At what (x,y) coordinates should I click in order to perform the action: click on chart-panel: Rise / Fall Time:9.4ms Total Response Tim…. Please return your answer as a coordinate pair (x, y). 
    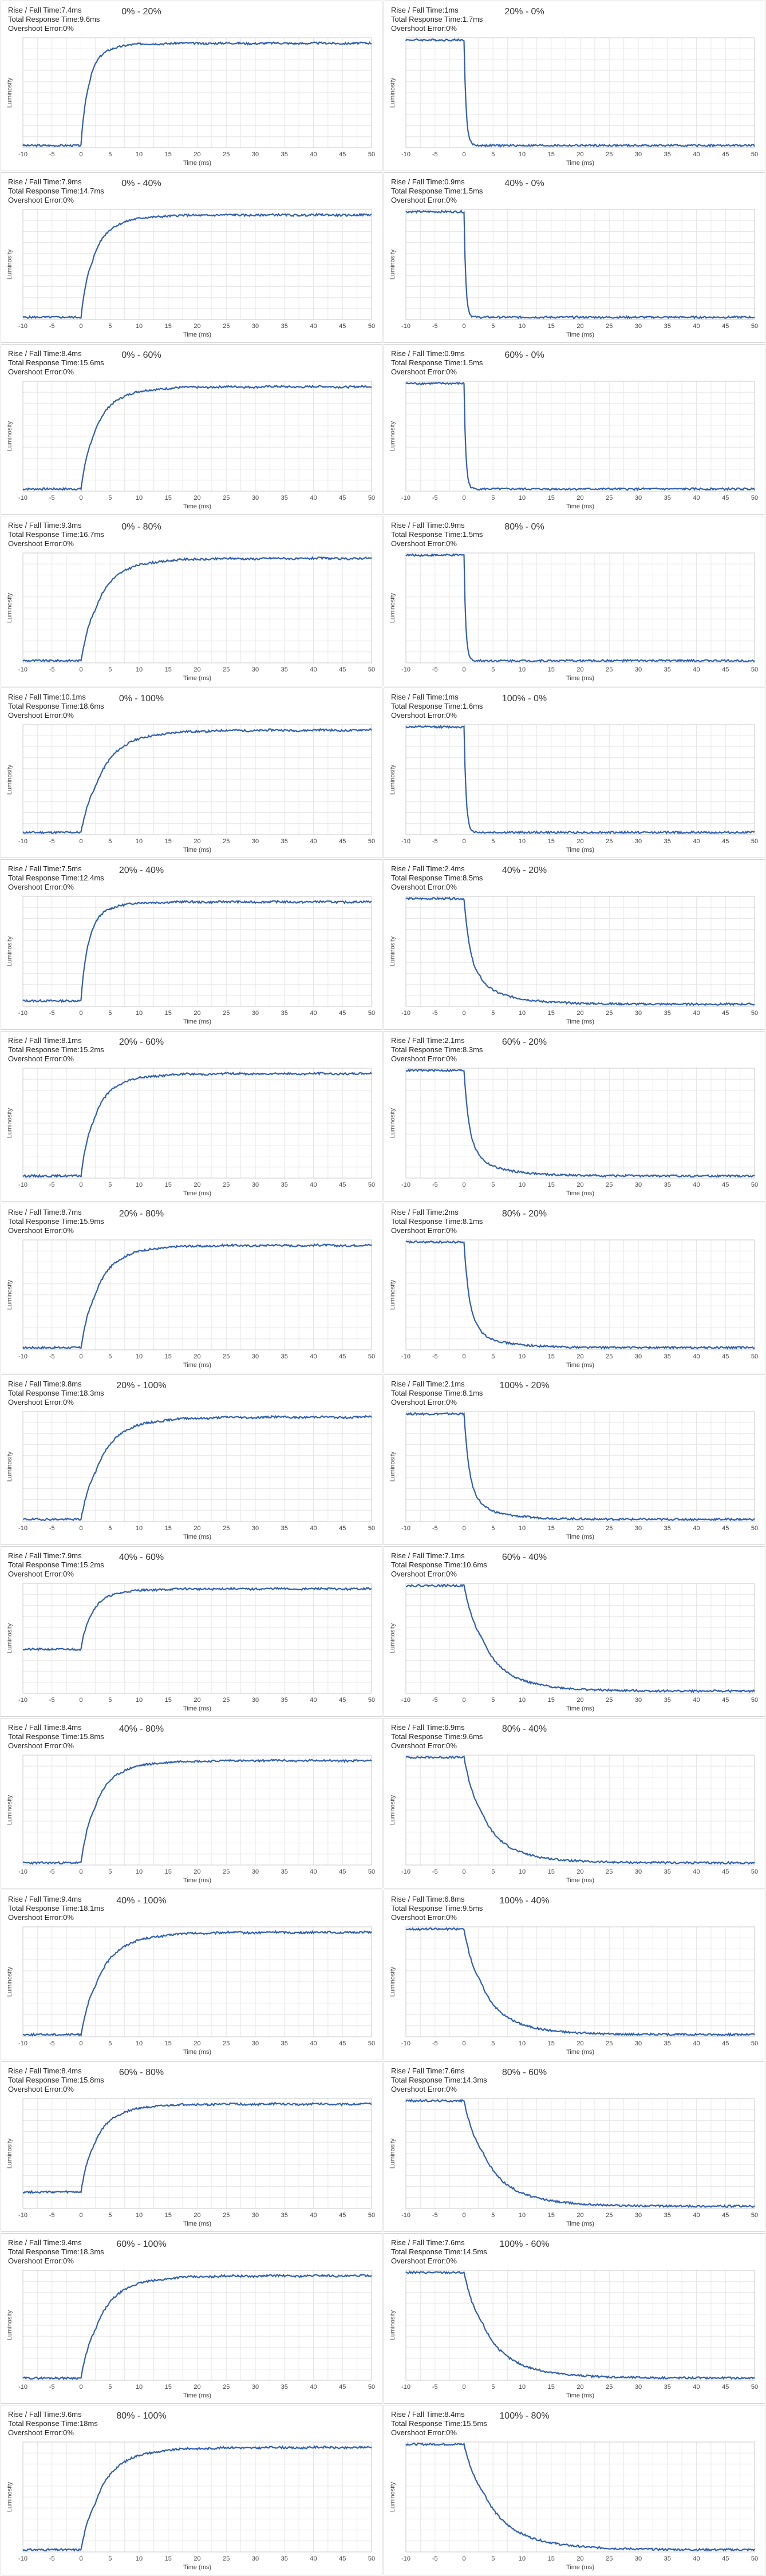
    Looking at the image, I should click on (191, 1975).